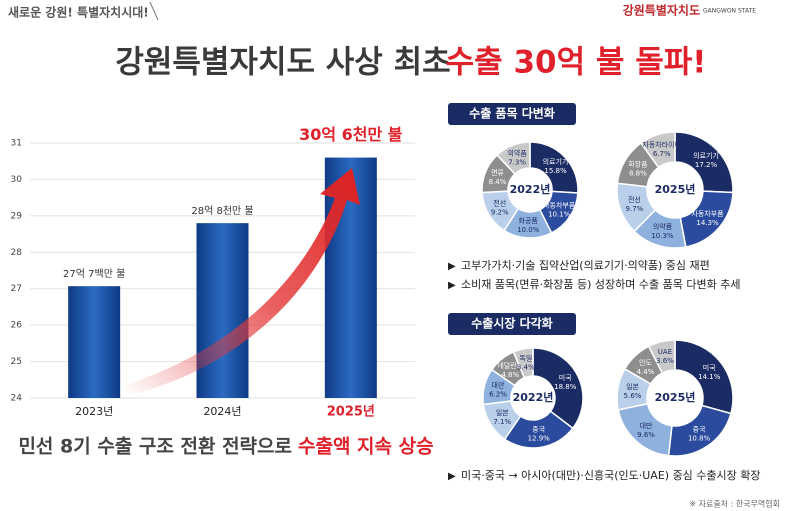 Image resolution: width=787 pixels, height=511 pixels. I want to click on segment-name: 화공품, so click(529, 221).